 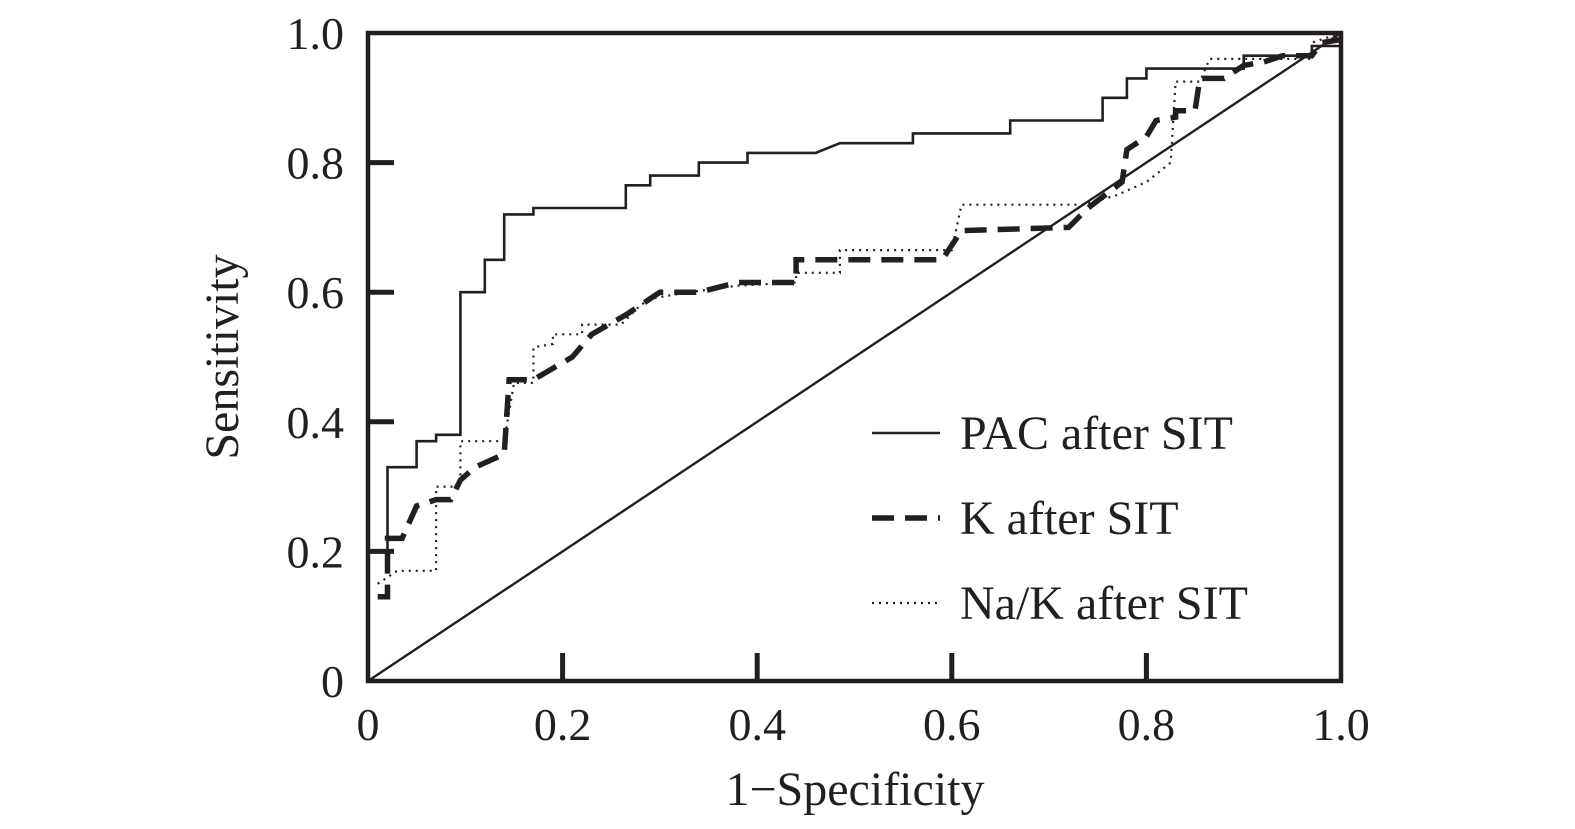 I want to click on y-tick-label: 0.8, so click(x=316, y=163).